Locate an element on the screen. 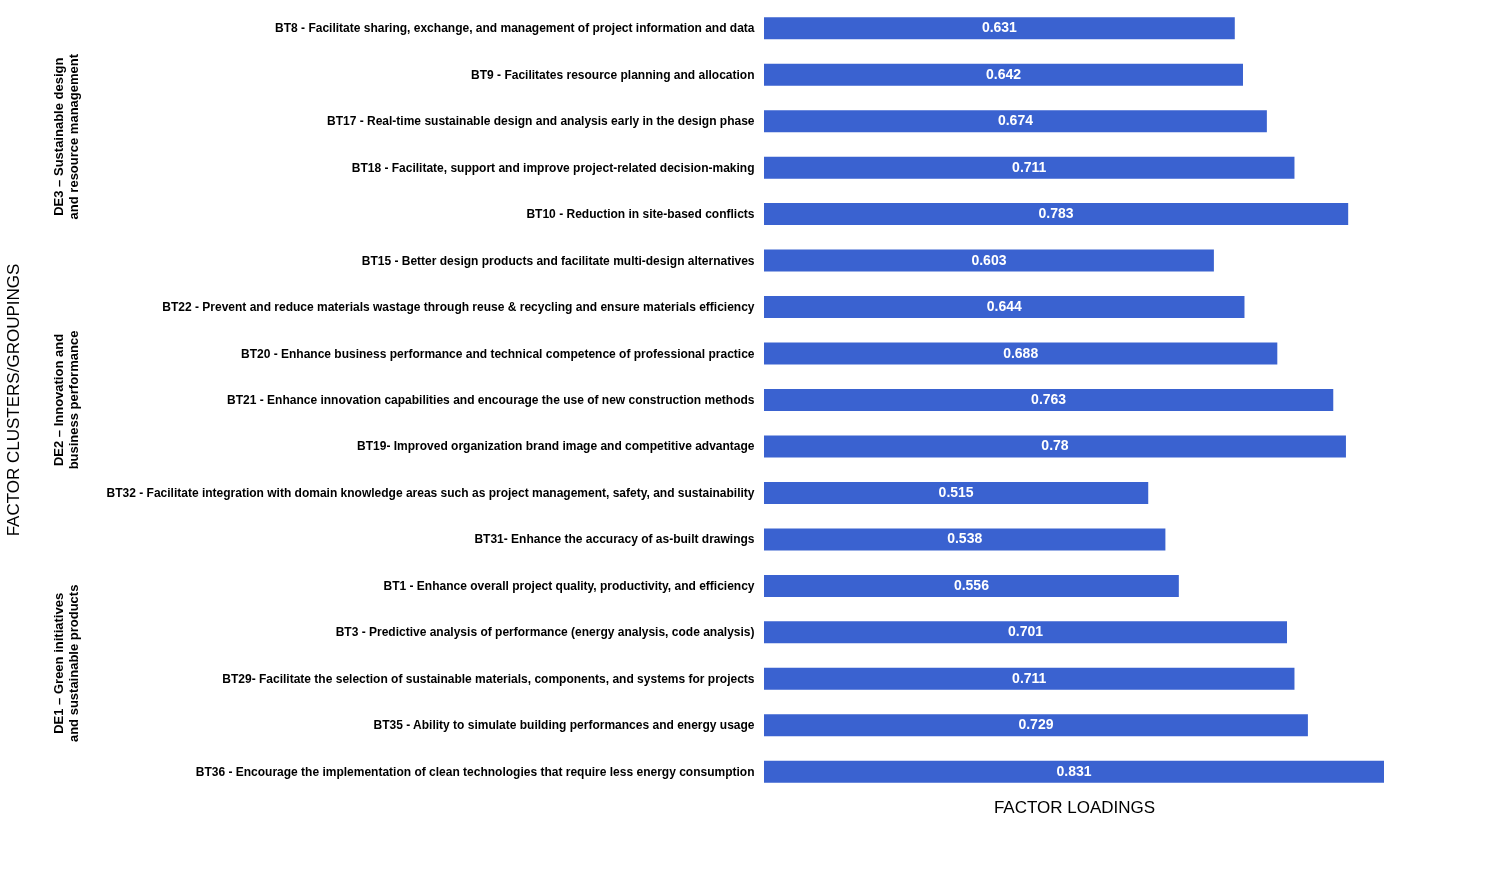 The image size is (1499, 883). data-label: 0.644 is located at coordinates (1004, 306).